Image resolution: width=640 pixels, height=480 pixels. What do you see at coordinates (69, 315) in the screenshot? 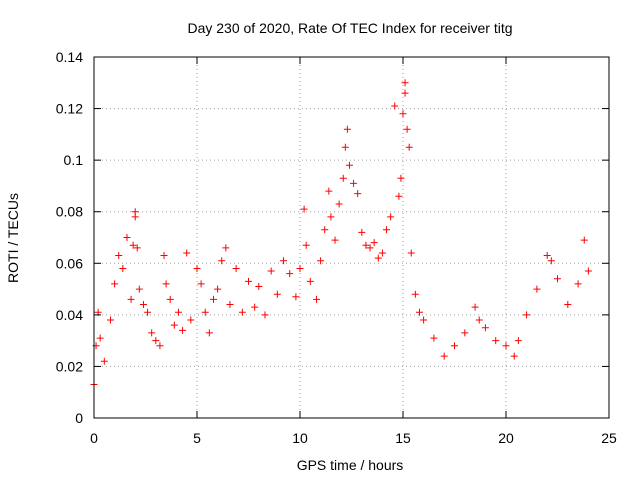
I see `y-tick-label: 0.04` at bounding box center [69, 315].